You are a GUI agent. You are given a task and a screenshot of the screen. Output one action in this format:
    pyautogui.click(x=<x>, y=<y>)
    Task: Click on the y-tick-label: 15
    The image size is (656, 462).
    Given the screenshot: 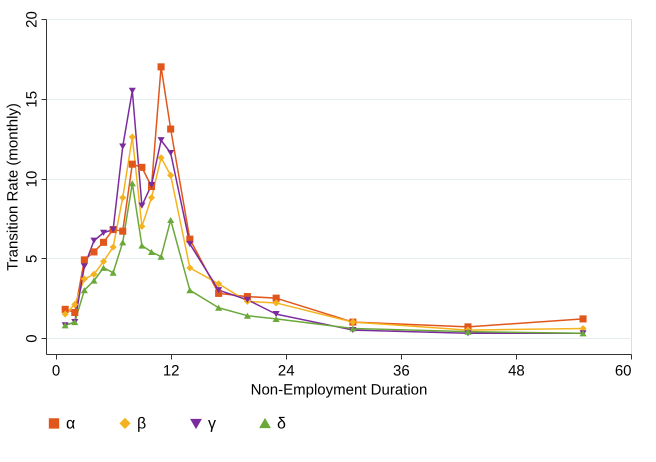 What is the action you would take?
    pyautogui.click(x=32, y=99)
    